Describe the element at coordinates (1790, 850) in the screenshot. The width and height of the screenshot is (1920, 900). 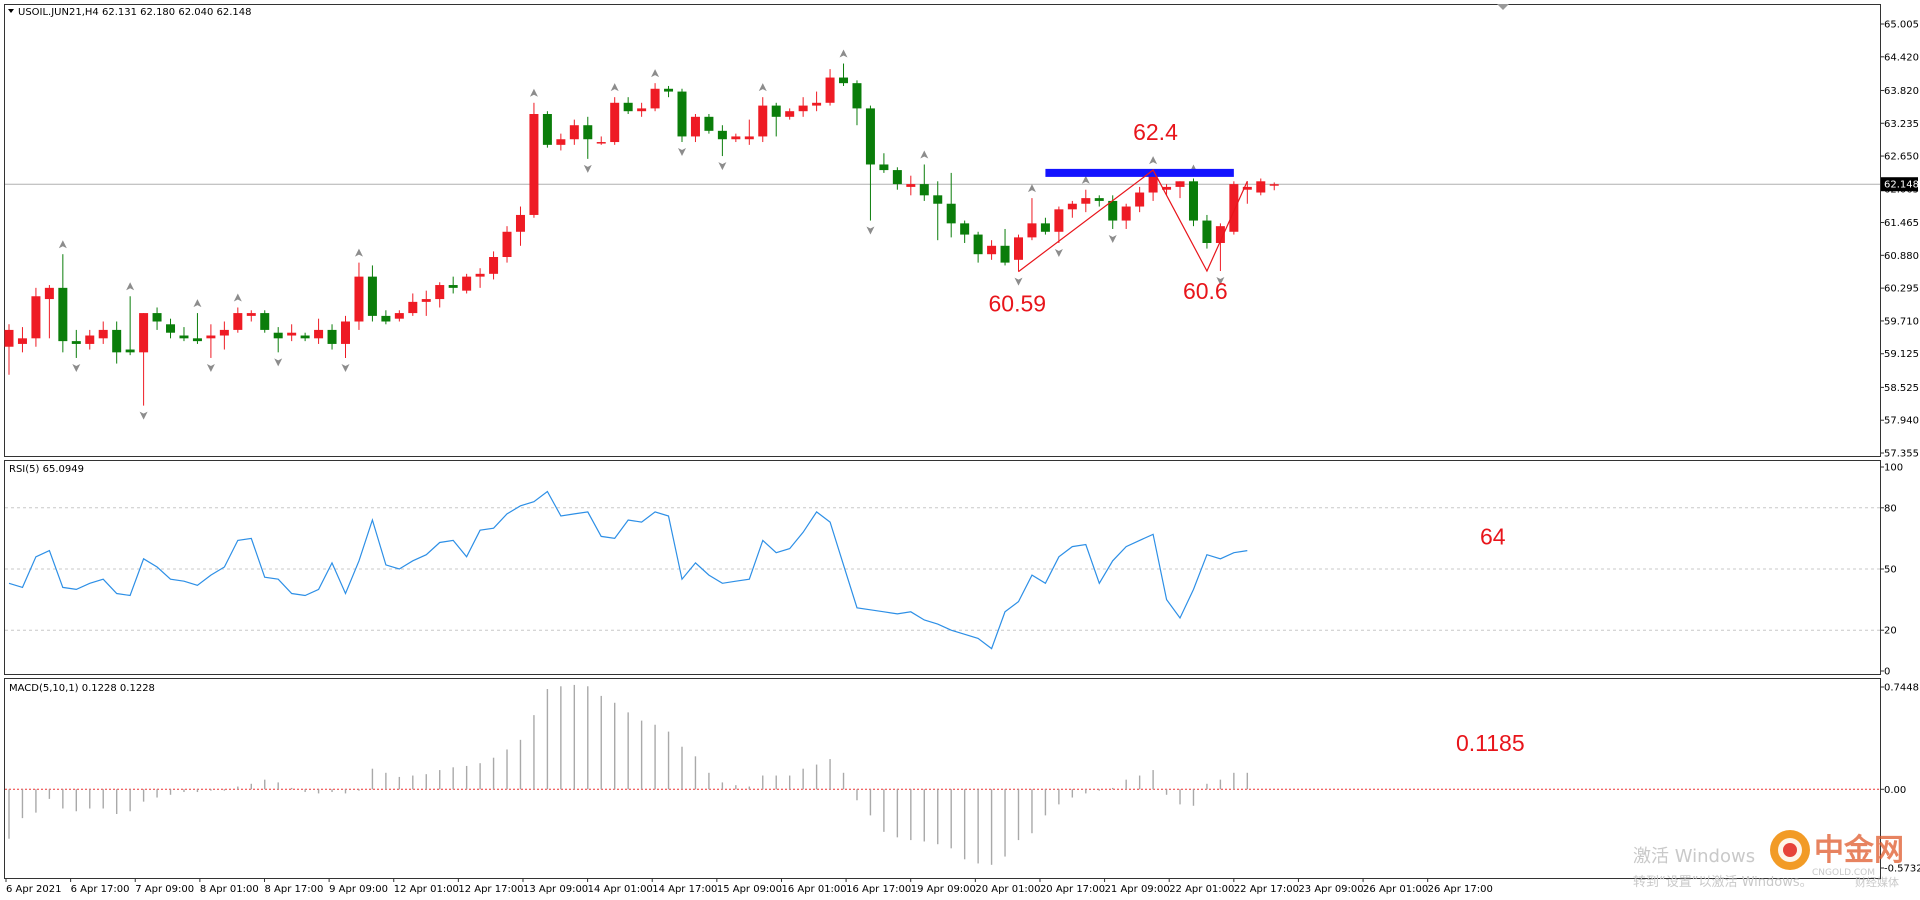
I see `cngold-logo-icon` at that location.